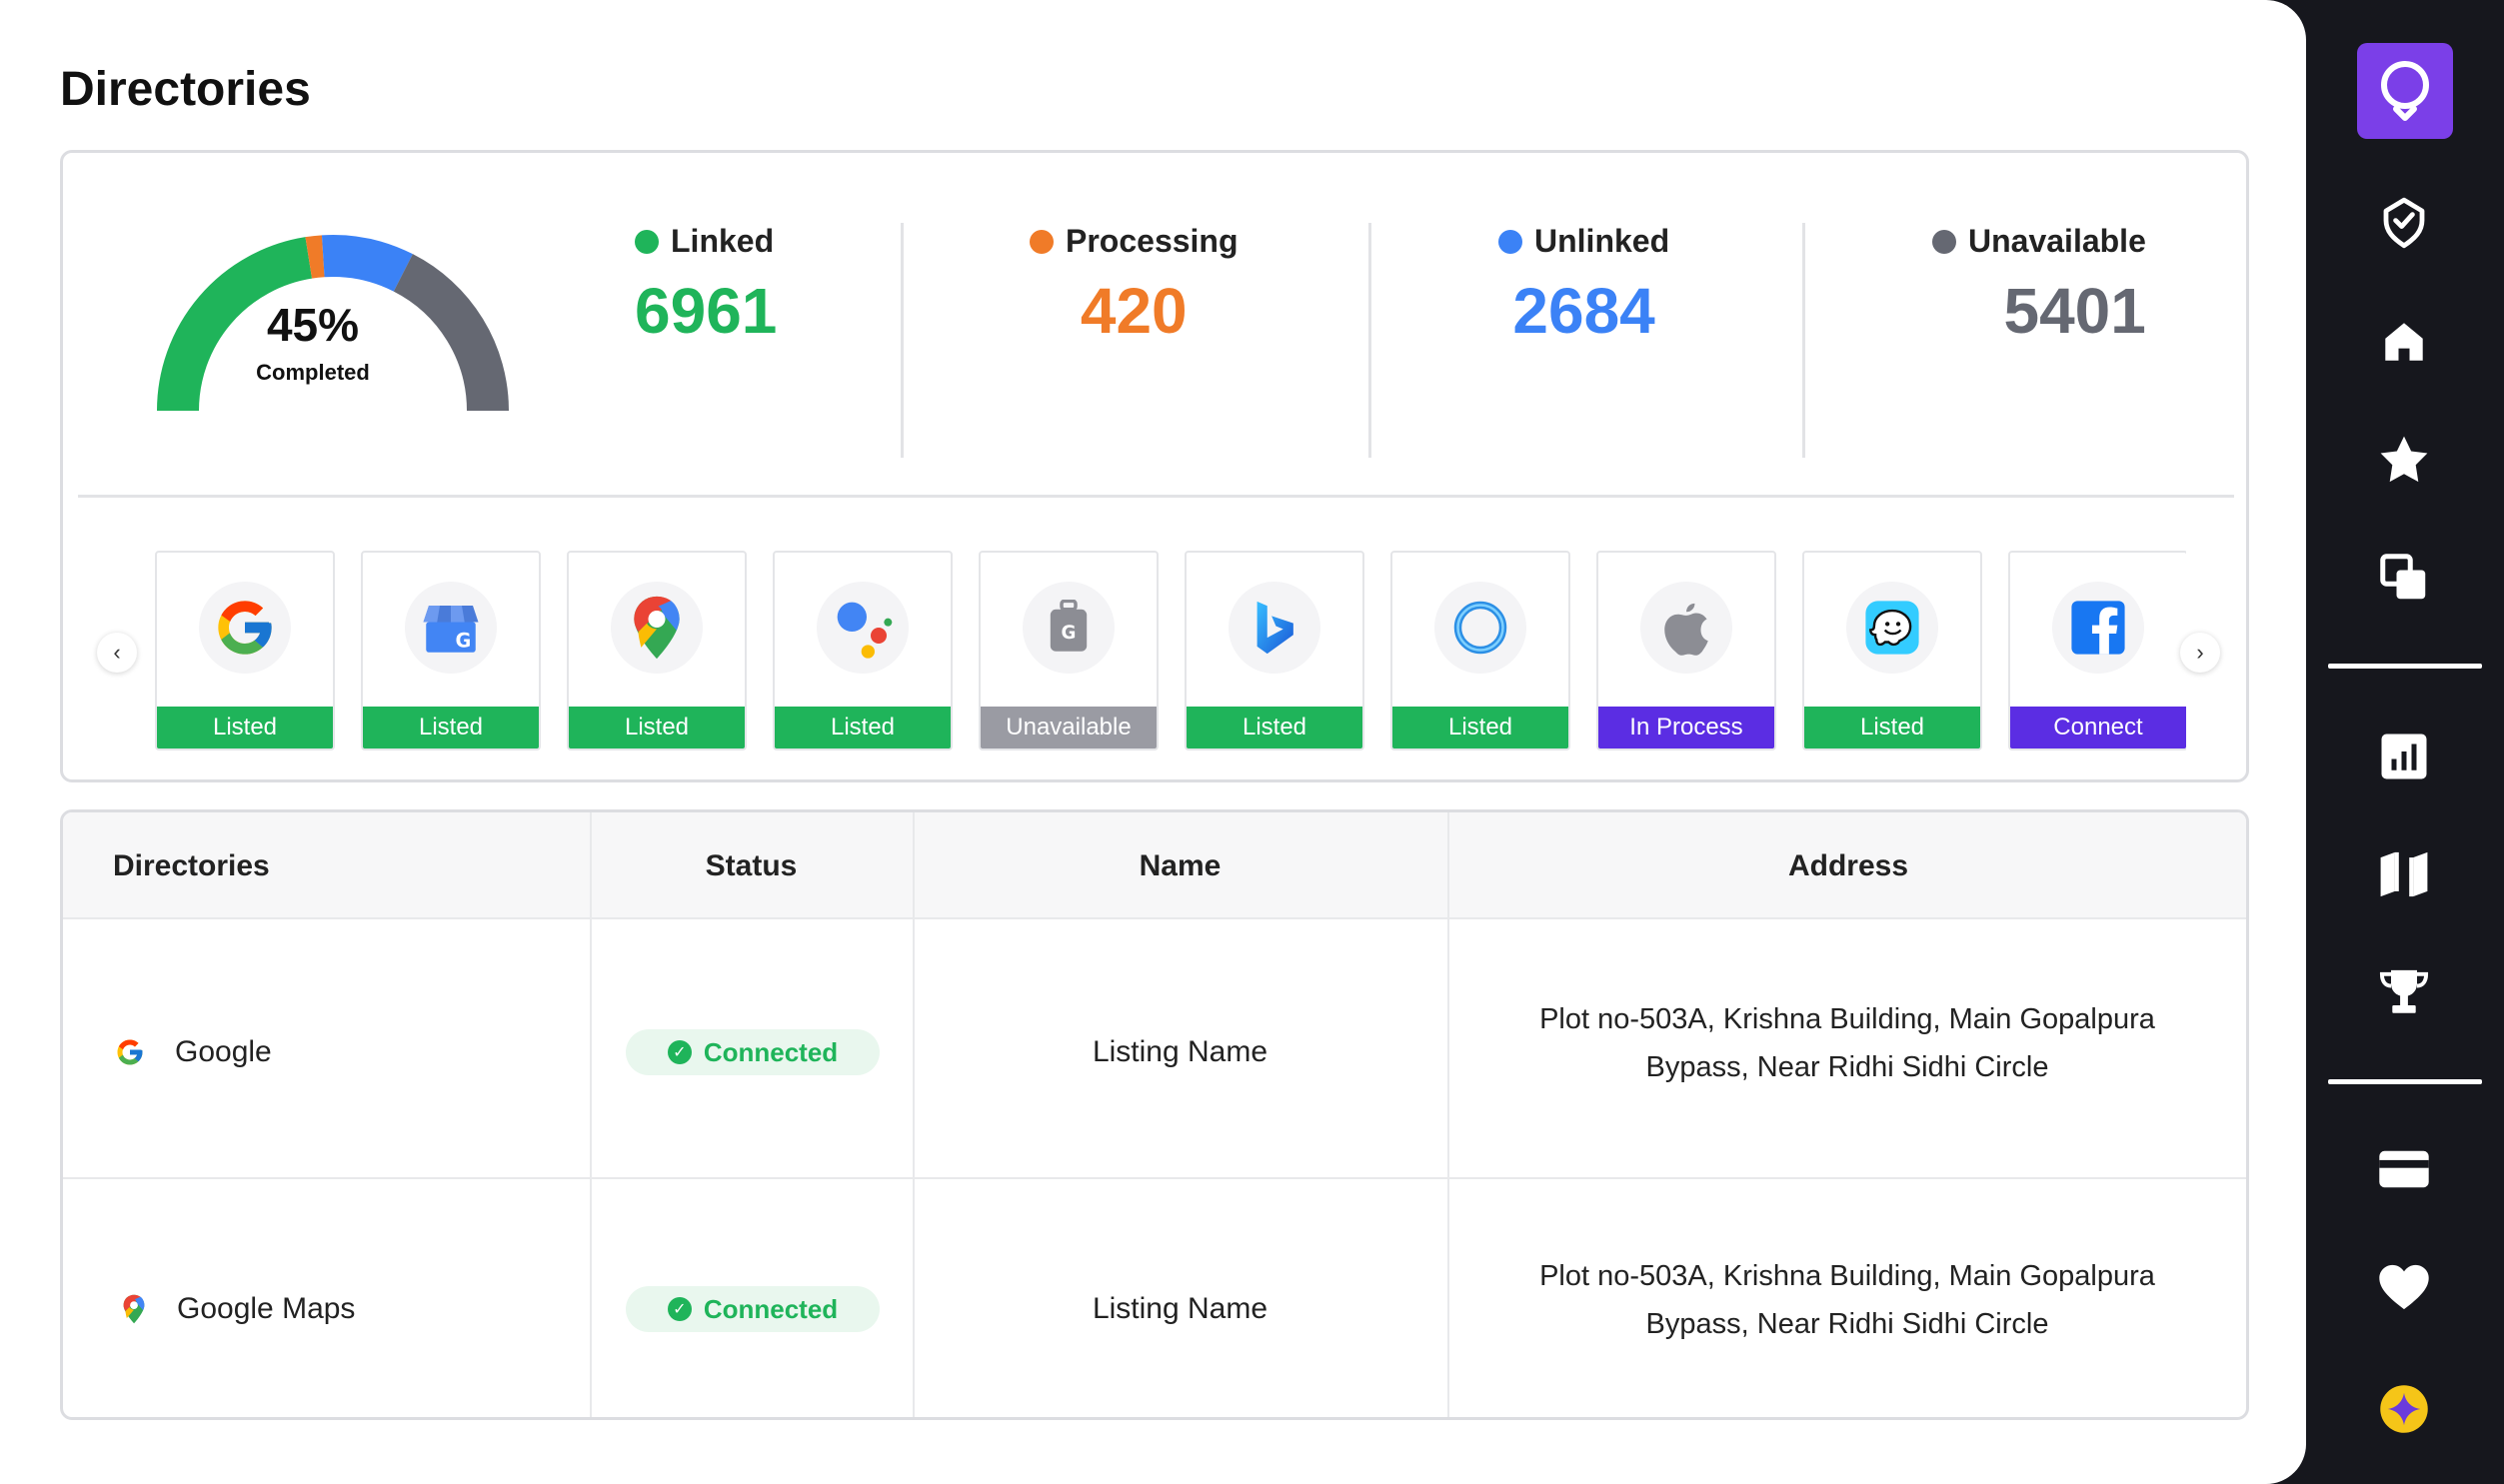 Image resolution: width=2504 pixels, height=1484 pixels. Describe the element at coordinates (463, 640) in the screenshot. I see `svg-text: G` at that location.